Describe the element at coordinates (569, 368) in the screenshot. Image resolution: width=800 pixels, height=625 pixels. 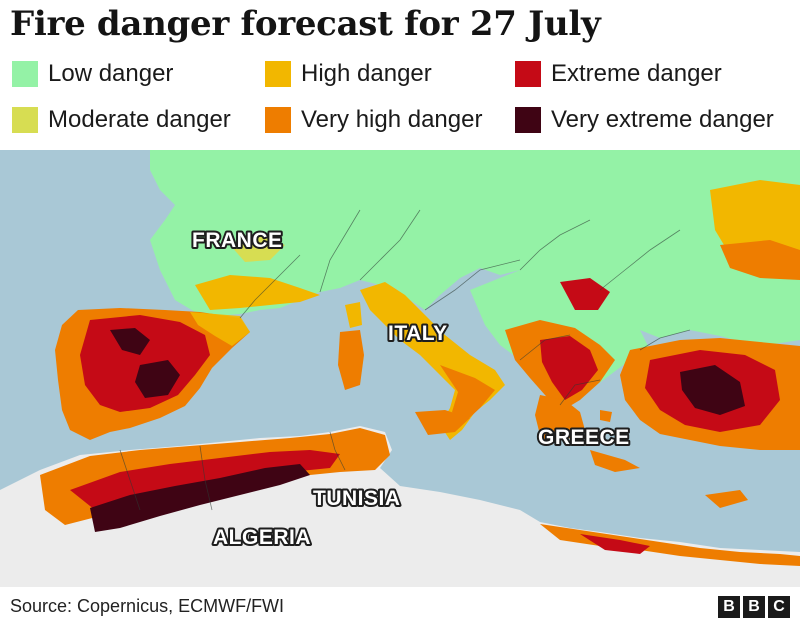
I see `balkans-extreme` at that location.